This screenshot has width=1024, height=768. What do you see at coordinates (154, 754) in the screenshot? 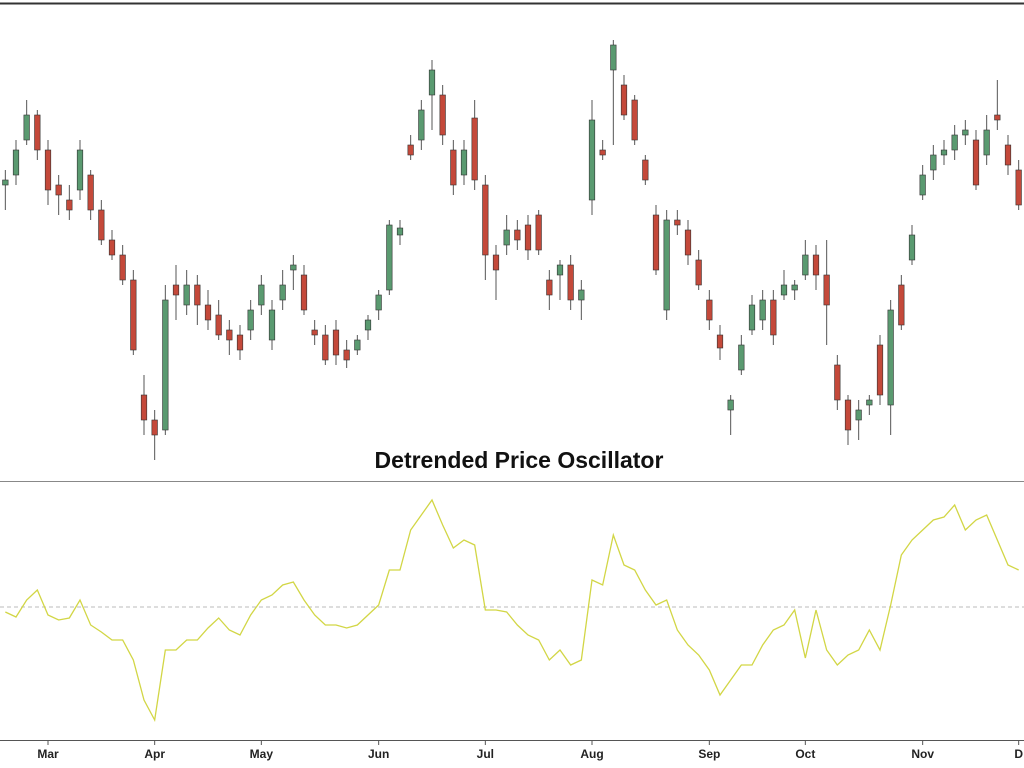
I see `x-tick-label: Apr` at bounding box center [154, 754].